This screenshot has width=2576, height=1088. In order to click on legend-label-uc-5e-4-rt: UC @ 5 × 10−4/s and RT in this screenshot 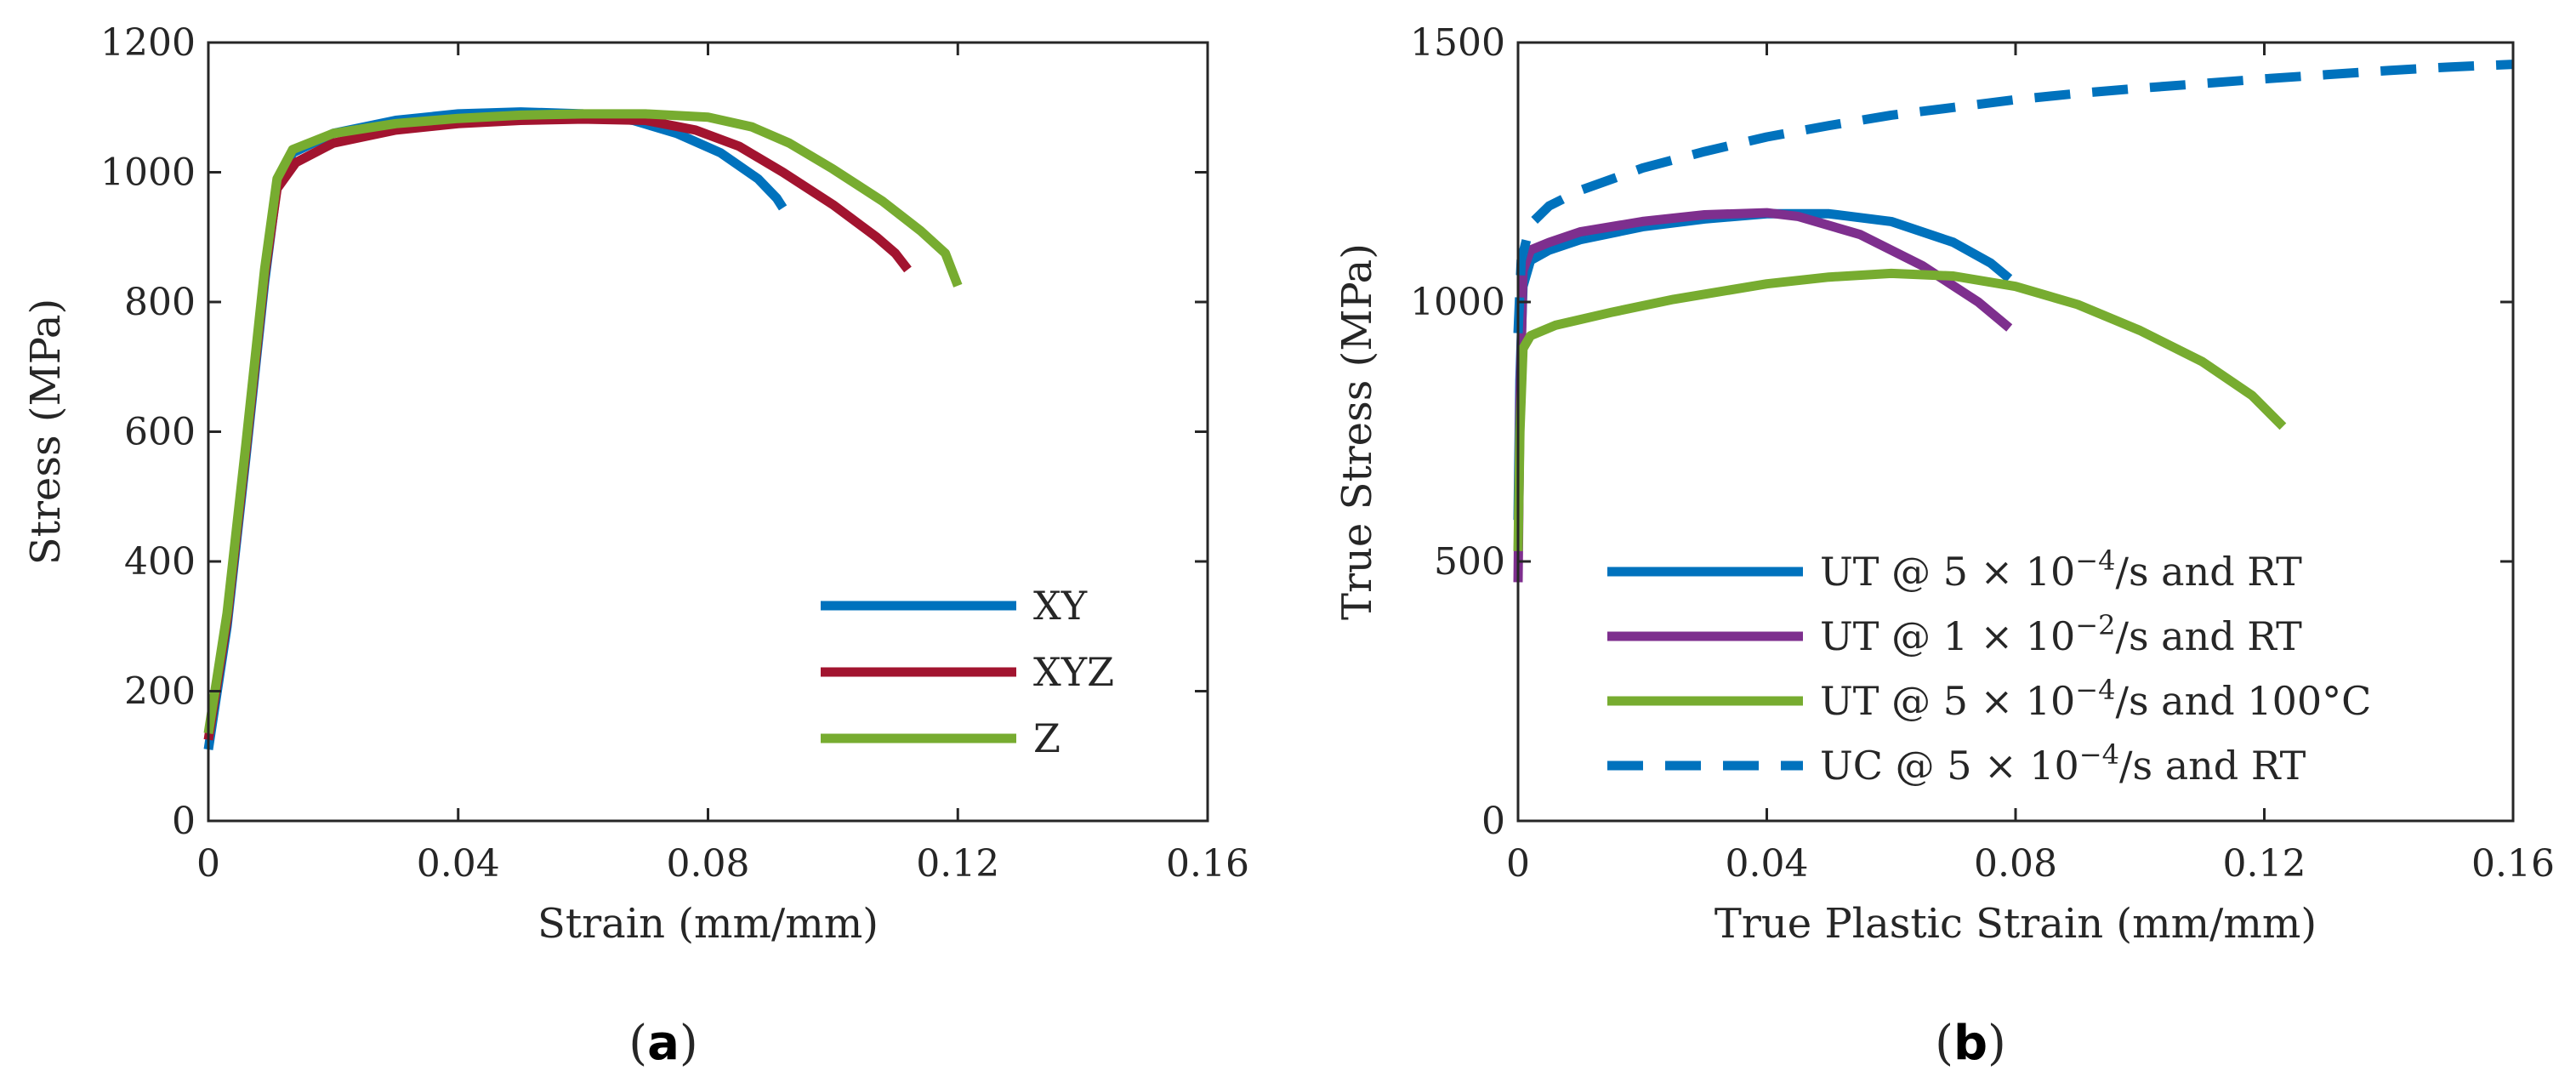, I will do `click(2063, 763)`.